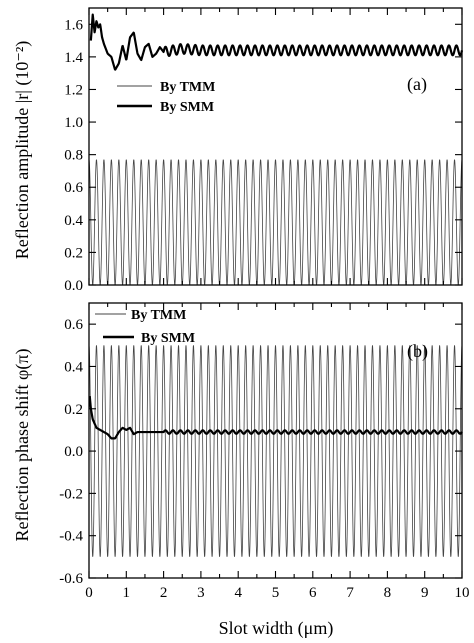 The width and height of the screenshot is (474, 643). What do you see at coordinates (275, 417) in the screenshot?
I see `series-smm-line-b` at bounding box center [275, 417].